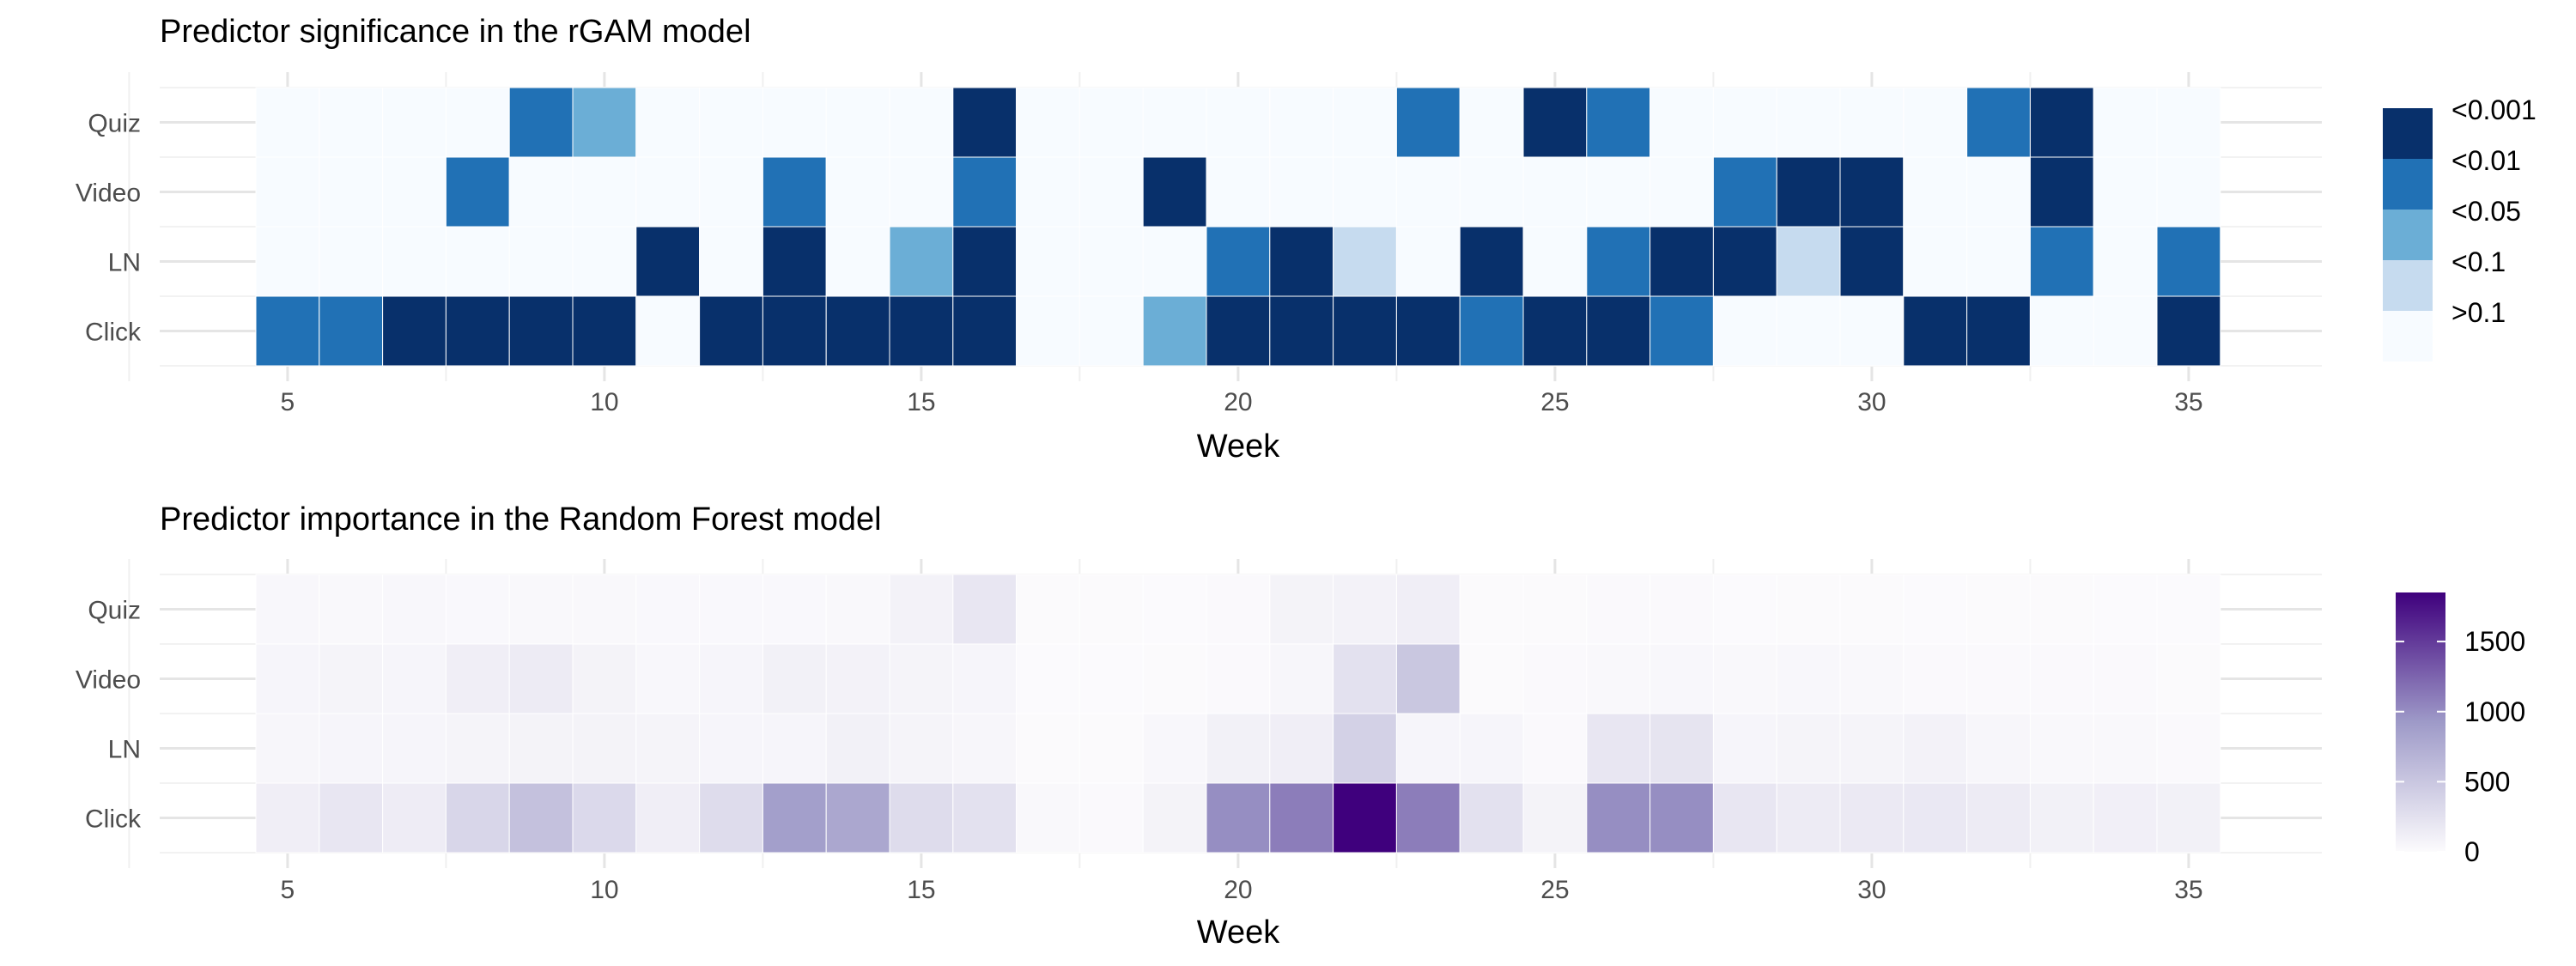 The height and width of the screenshot is (966, 2576). What do you see at coordinates (2494, 641) in the screenshot?
I see `legend-label: 1500` at bounding box center [2494, 641].